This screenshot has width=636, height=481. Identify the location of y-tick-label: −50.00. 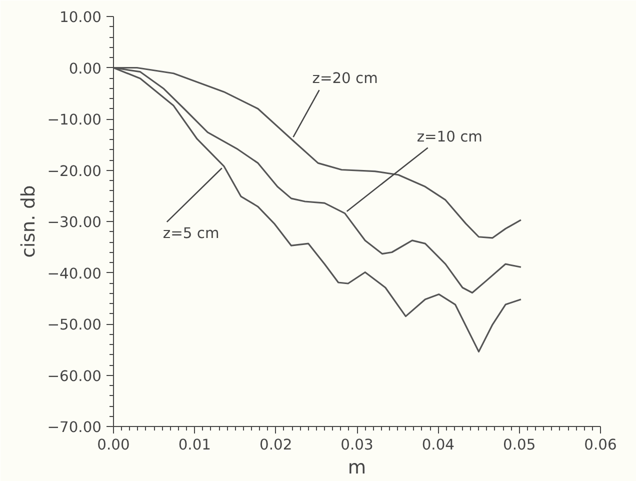
(74, 325).